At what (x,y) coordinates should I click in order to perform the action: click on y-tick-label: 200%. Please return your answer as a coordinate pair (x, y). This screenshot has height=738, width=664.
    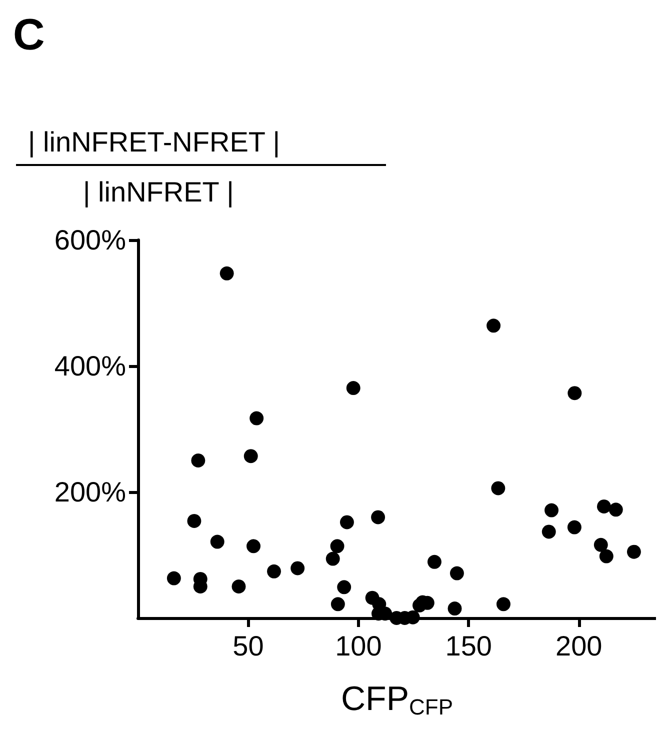
    Looking at the image, I should click on (90, 492).